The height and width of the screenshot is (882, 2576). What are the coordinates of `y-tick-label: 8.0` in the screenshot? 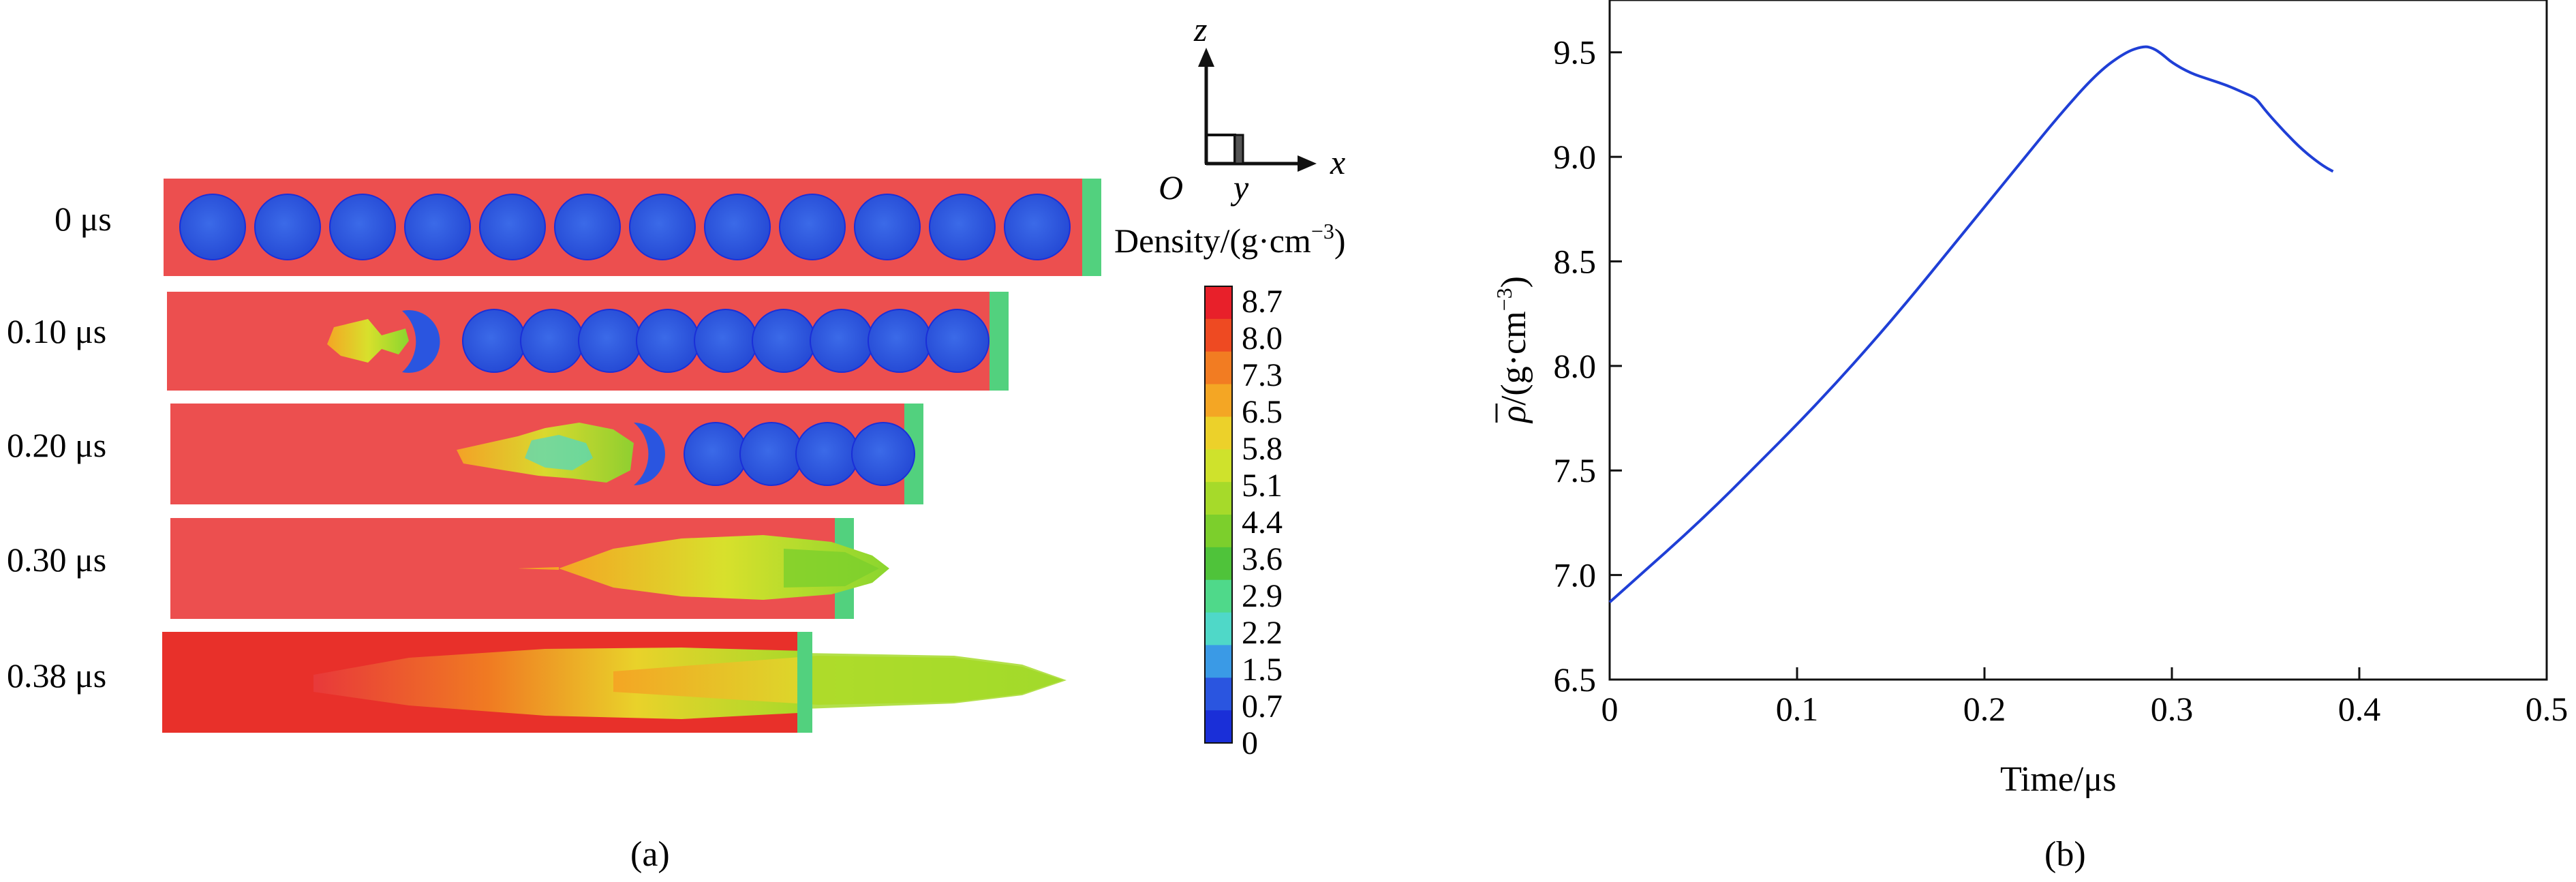 It's located at (1575, 366).